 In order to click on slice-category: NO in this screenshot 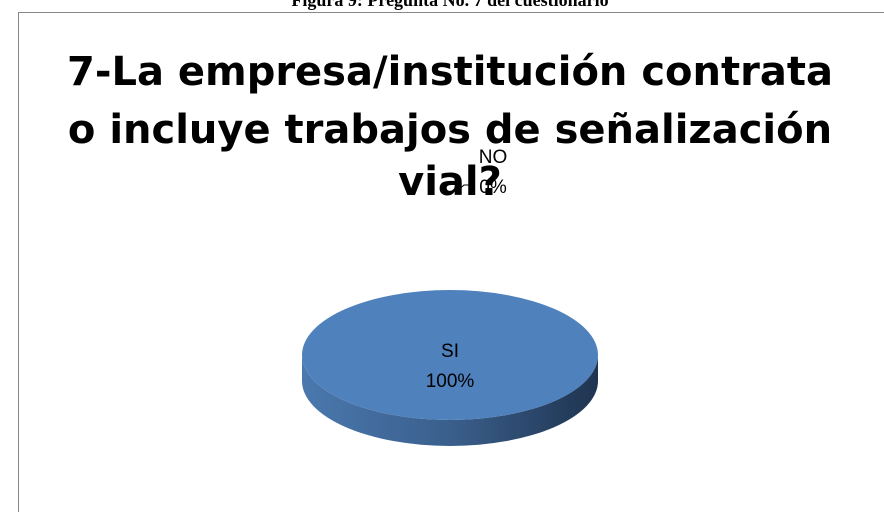, I will do `click(493, 157)`.